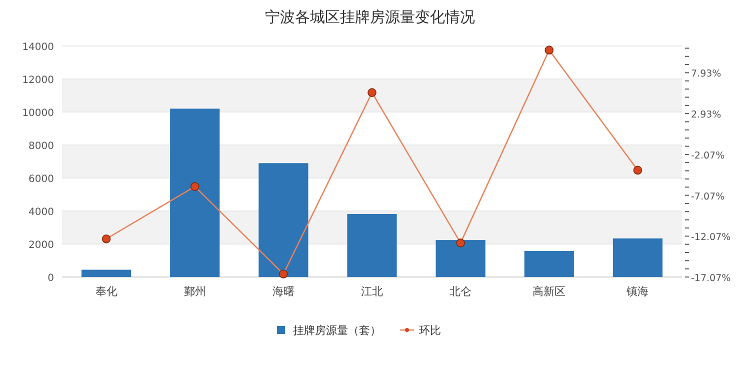 The width and height of the screenshot is (740, 370). Describe the element at coordinates (370, 17) in the screenshot. I see `chart-title: 宁波各城区挂牌房源量变化情况` at that location.